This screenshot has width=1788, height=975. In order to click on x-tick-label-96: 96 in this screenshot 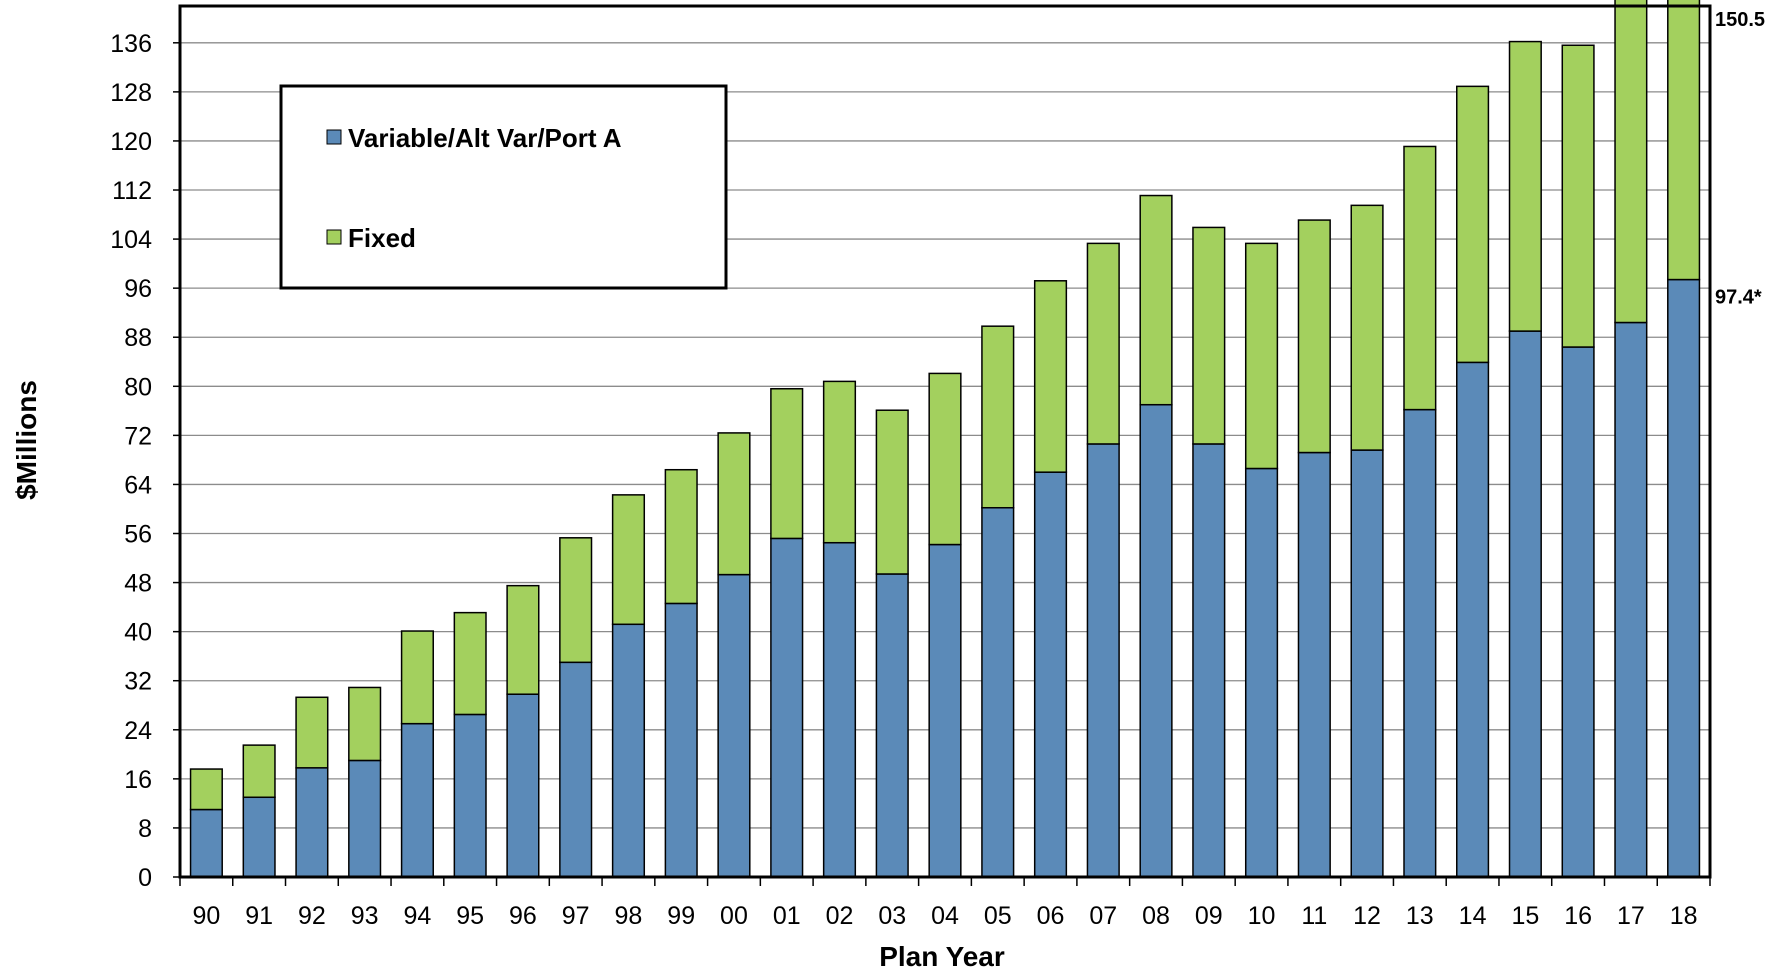, I will do `click(523, 916)`.